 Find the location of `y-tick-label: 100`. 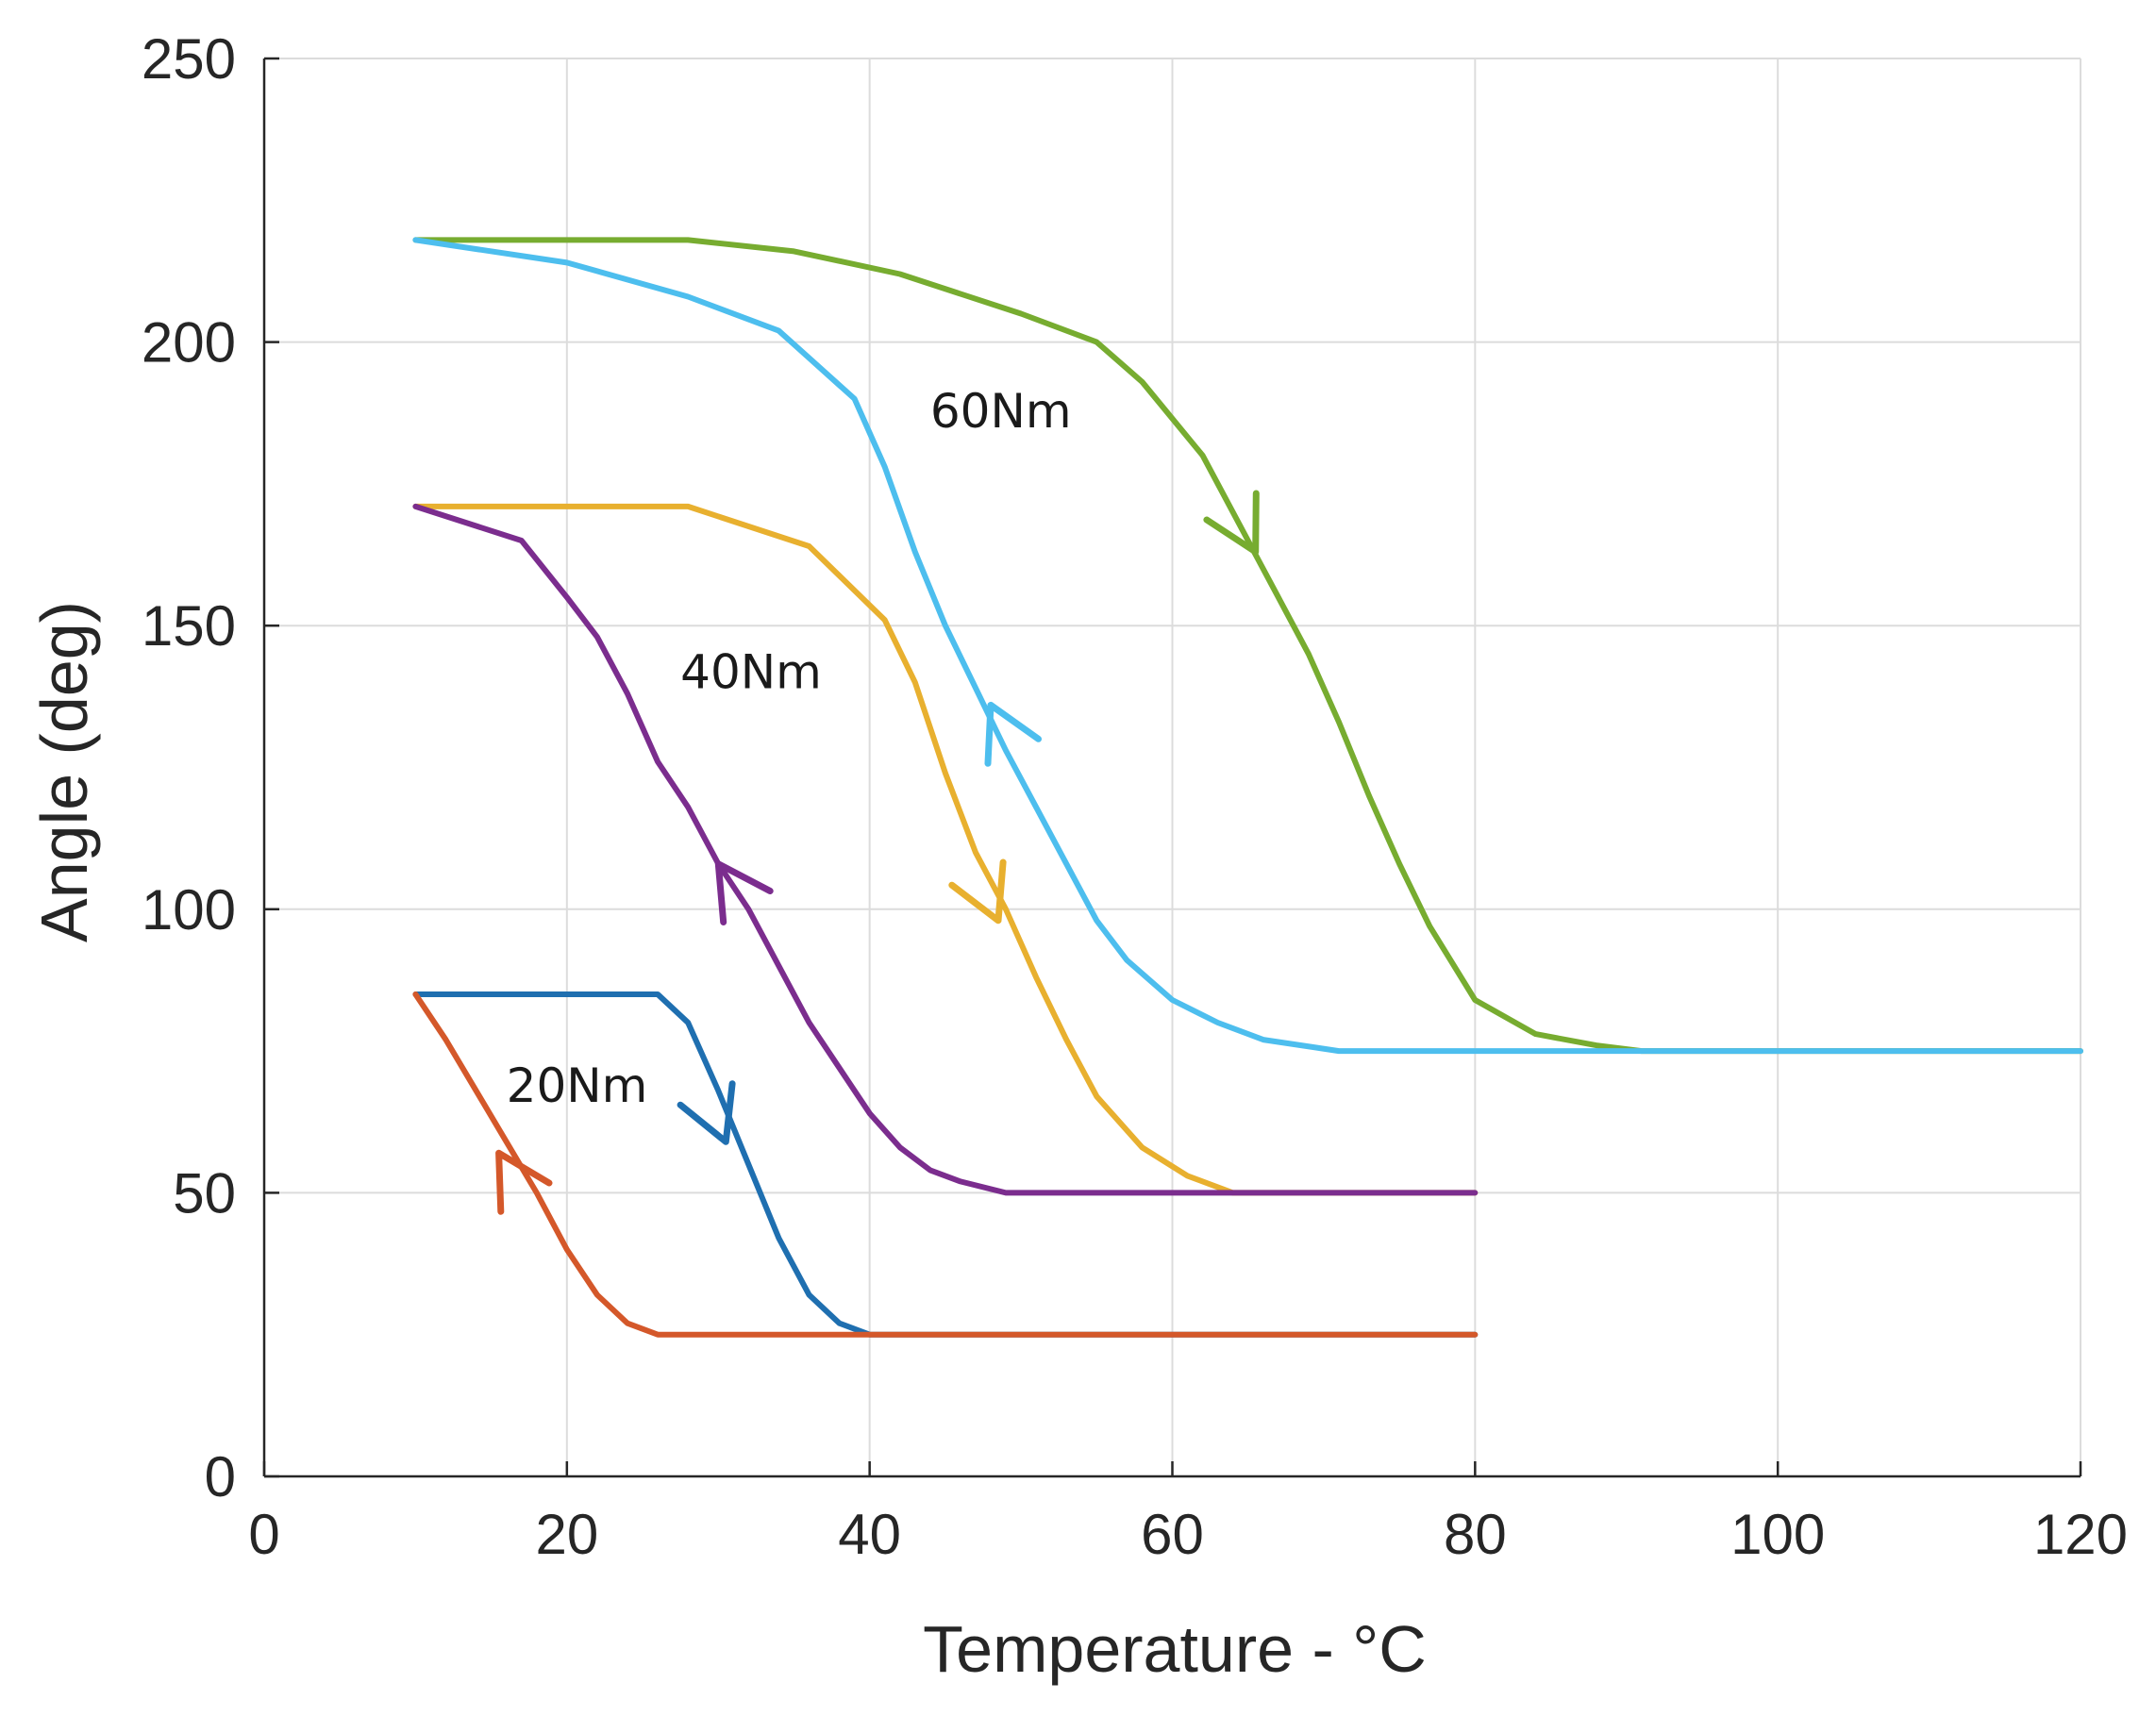

y-tick-label: 100 is located at coordinates (189, 909).